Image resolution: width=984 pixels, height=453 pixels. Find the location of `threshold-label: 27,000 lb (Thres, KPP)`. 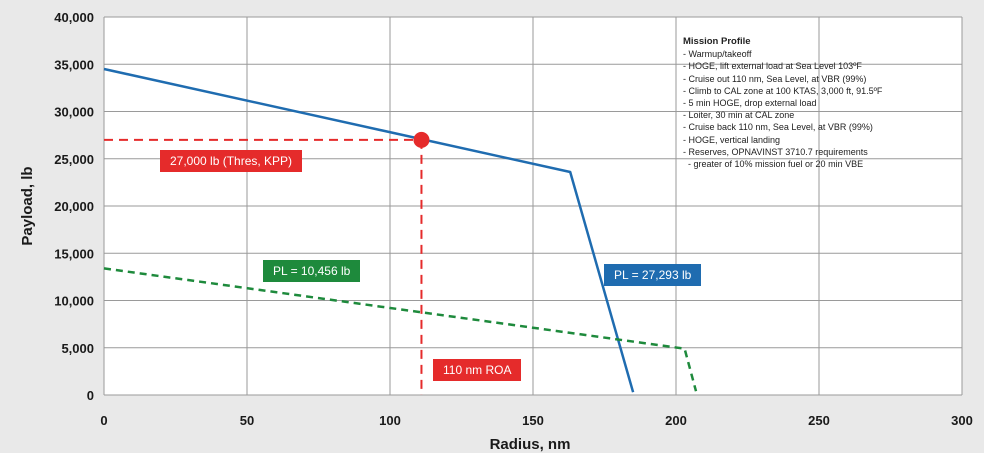

threshold-label: 27,000 lb (Thres, KPP) is located at coordinates (231, 161).